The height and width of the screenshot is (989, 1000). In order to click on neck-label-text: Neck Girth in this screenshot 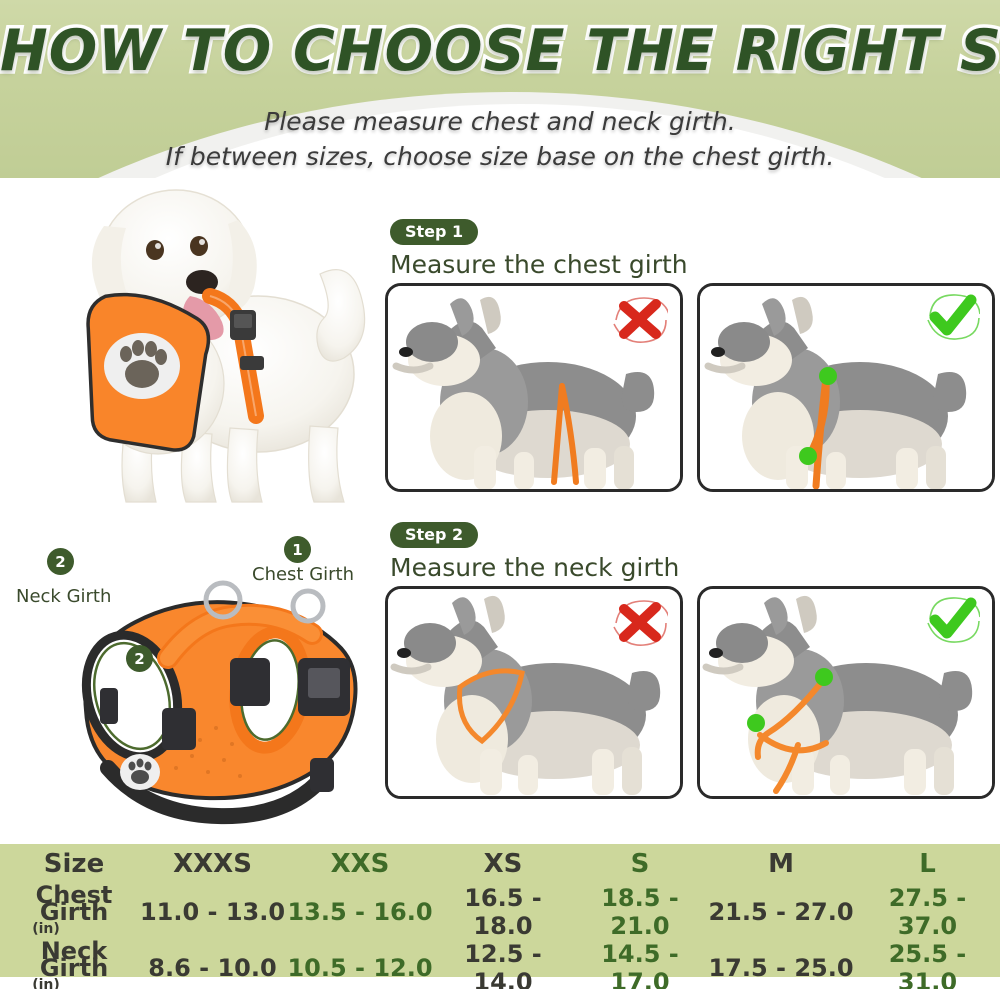, I will do `click(74, 959)`.